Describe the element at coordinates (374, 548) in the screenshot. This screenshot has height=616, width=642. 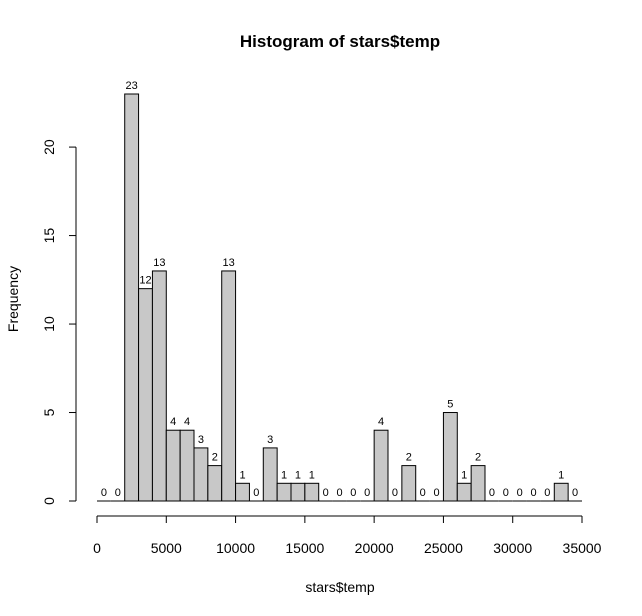
I see `x-tick-label: 20000` at that location.